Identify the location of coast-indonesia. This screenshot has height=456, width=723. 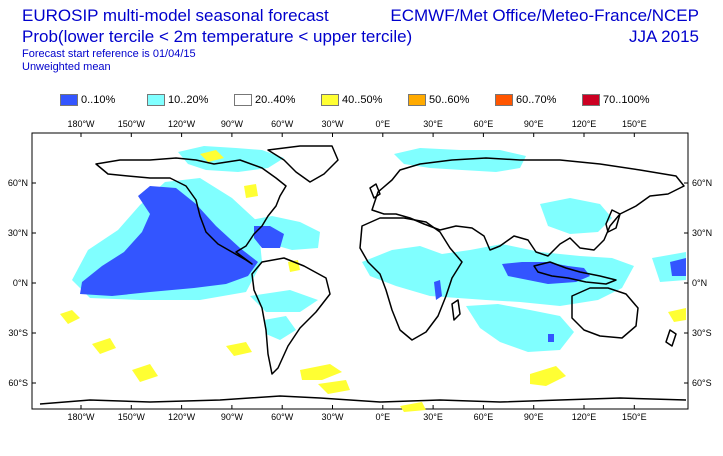
(575, 273).